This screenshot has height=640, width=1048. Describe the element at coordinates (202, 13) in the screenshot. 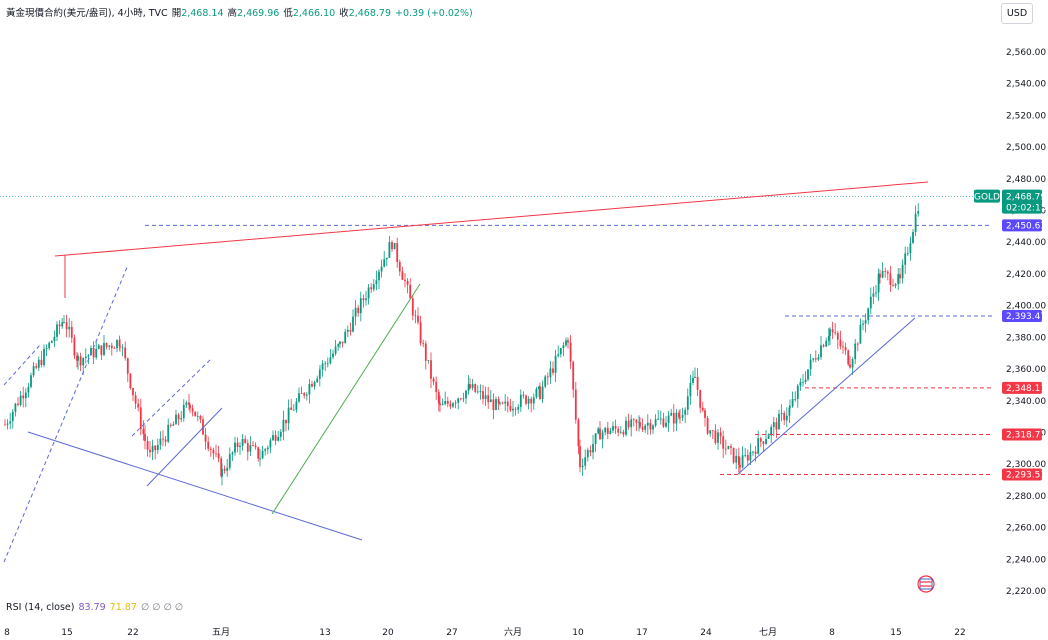

I see `open-value: 2,468.14` at that location.